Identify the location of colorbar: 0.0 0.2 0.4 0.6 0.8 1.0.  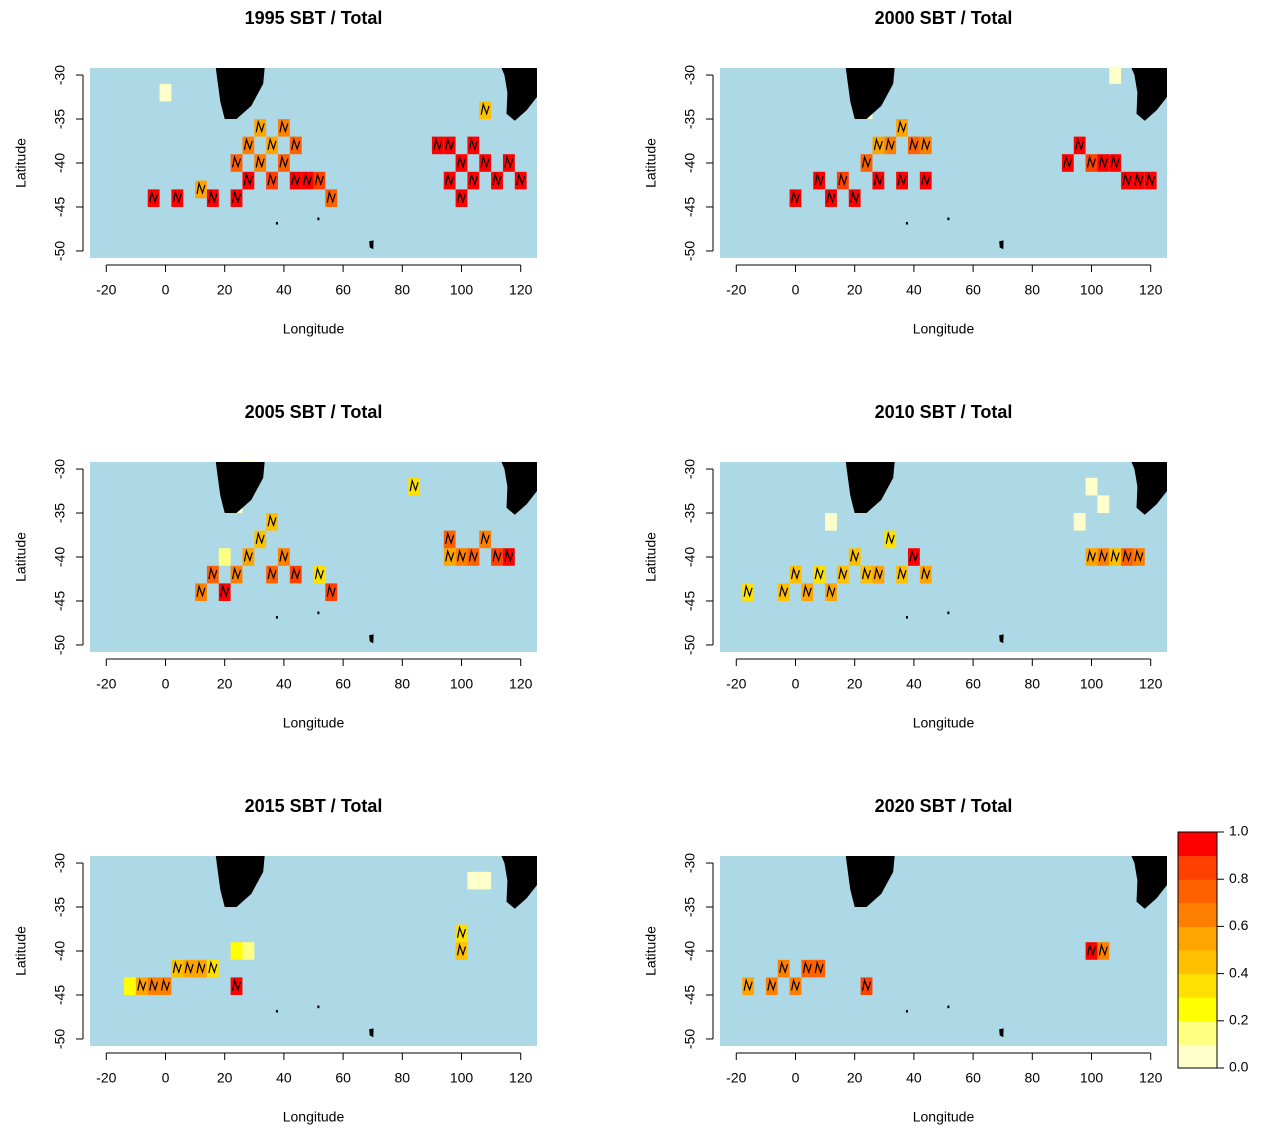
(1213, 949).